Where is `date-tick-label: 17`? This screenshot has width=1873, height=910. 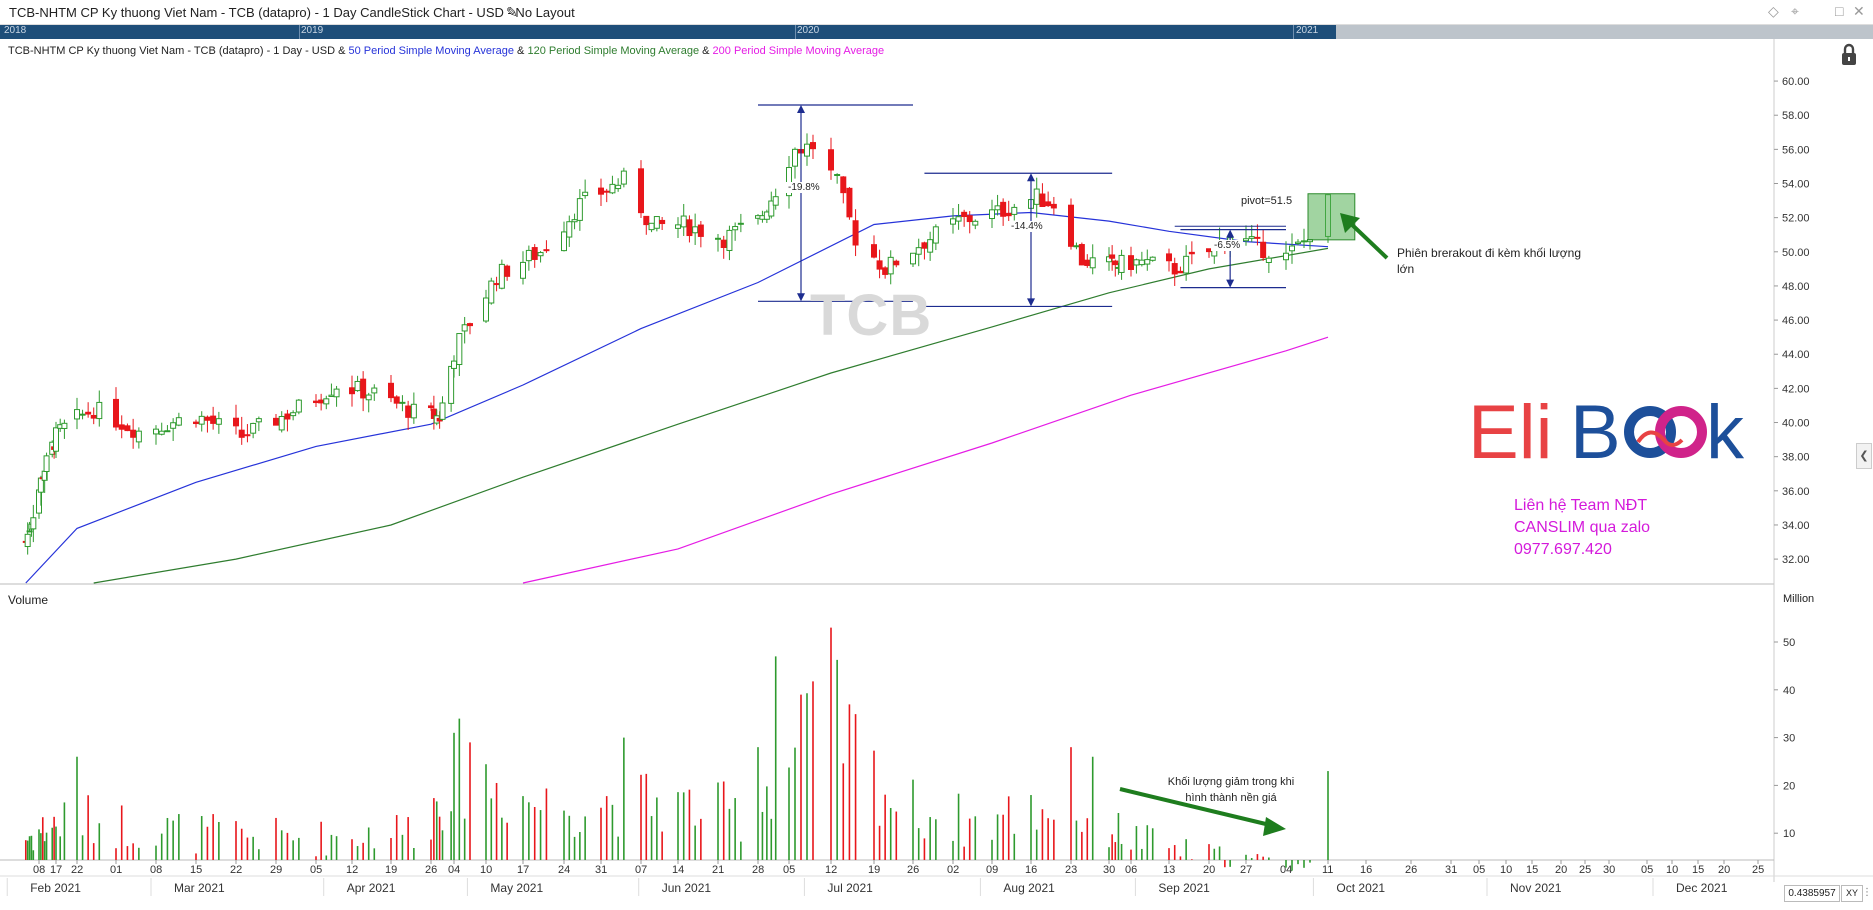 date-tick-label: 17 is located at coordinates (523, 870).